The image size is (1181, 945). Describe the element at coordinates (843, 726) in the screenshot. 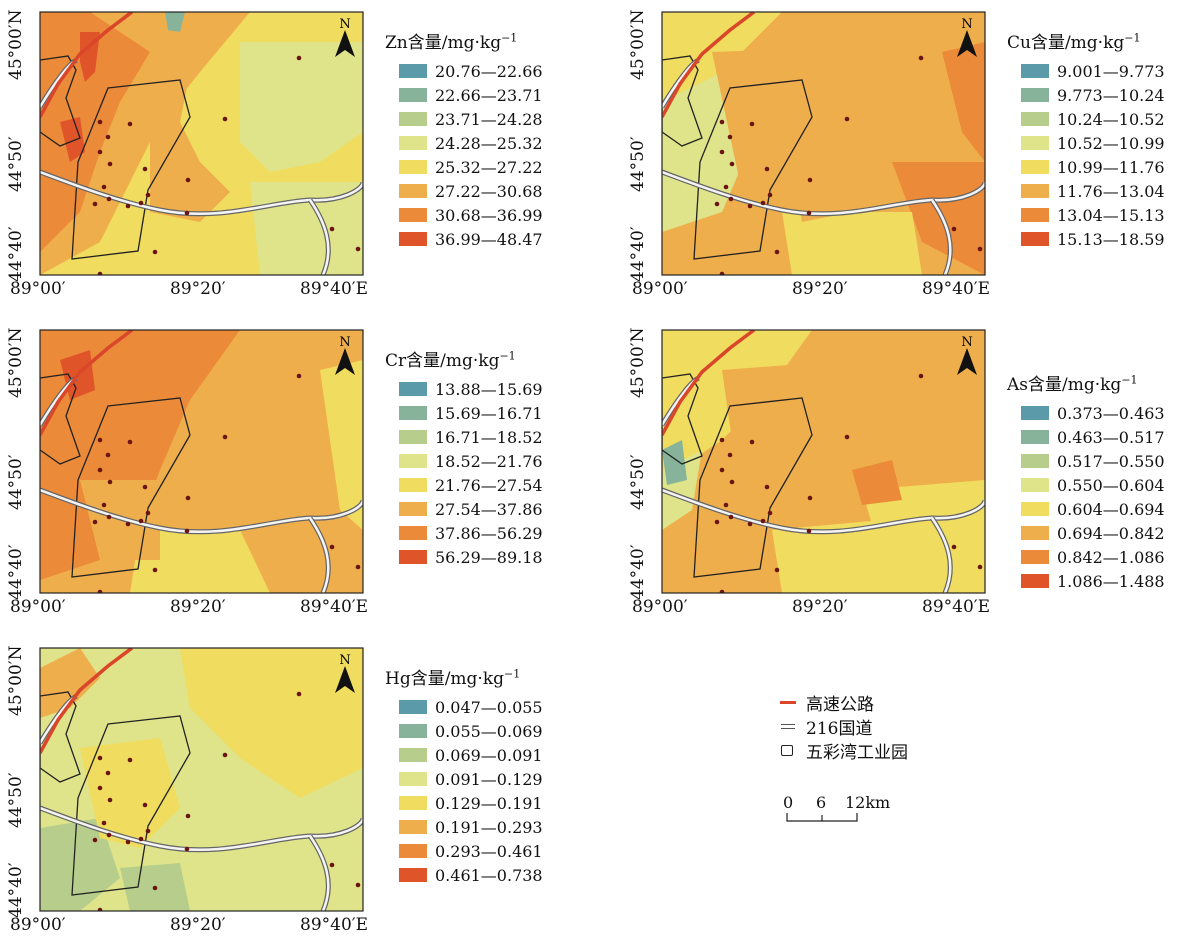

I see `map-key: 高速公路 216国道 五彩湾工业园` at that location.